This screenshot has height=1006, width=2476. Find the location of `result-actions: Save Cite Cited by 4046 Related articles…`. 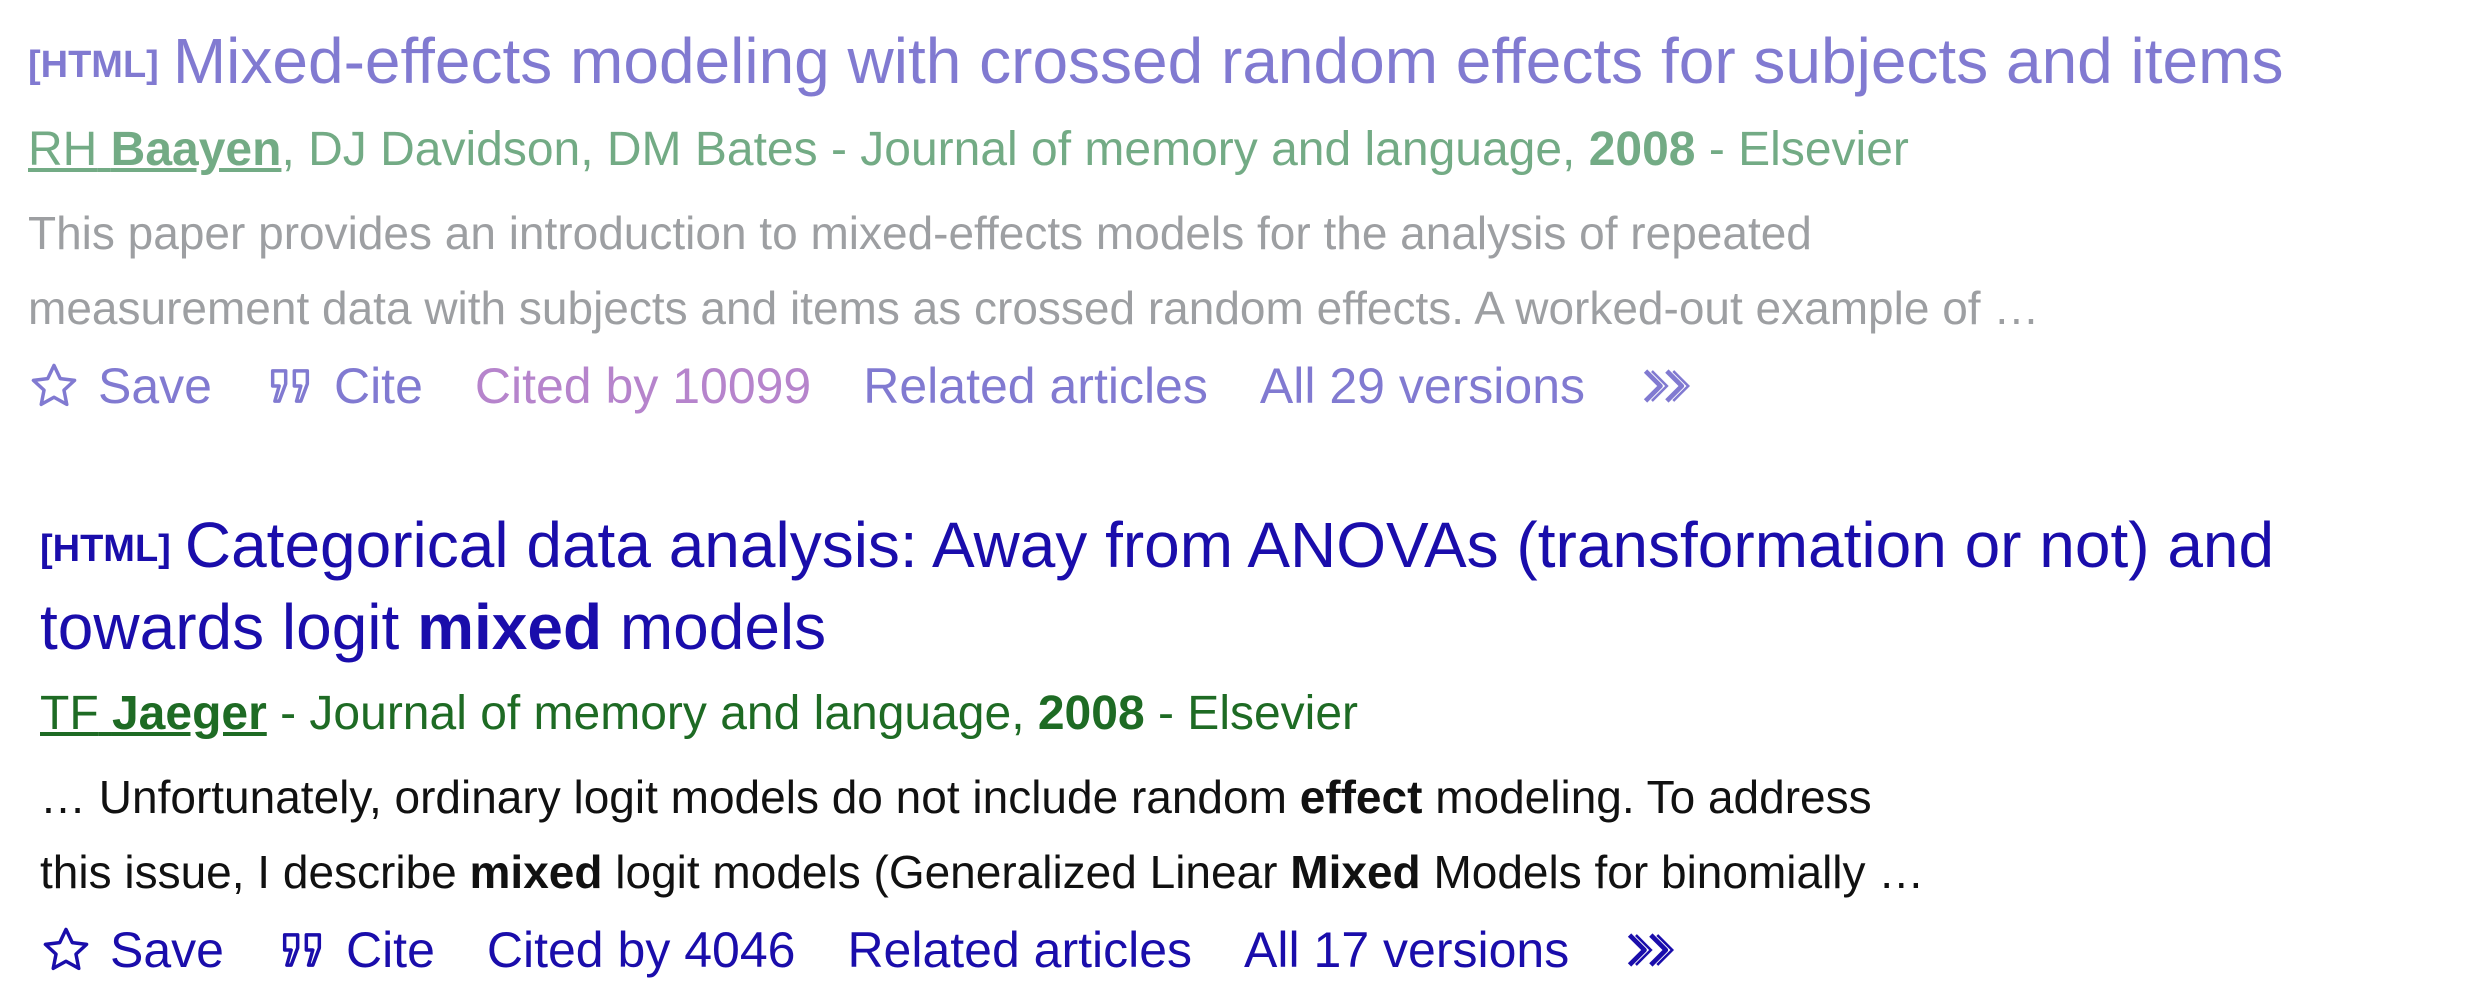

result-actions: Save Cite Cited by 4046 Related articles… is located at coordinates (897, 950).